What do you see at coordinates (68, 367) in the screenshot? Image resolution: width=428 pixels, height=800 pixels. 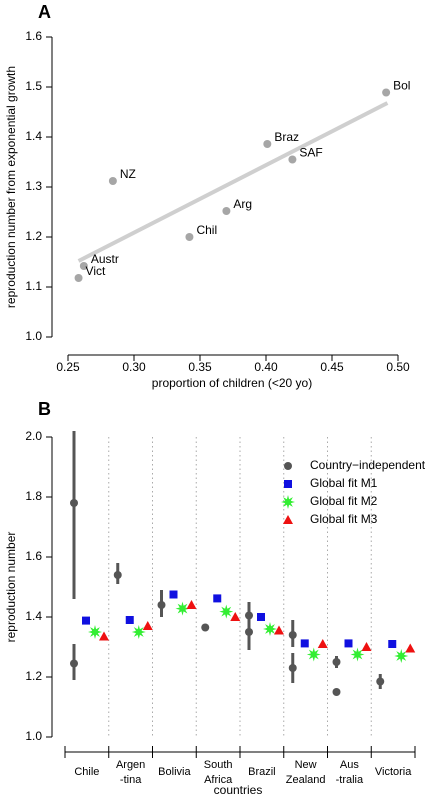 I see `x-tick-label: 0.25` at bounding box center [68, 367].